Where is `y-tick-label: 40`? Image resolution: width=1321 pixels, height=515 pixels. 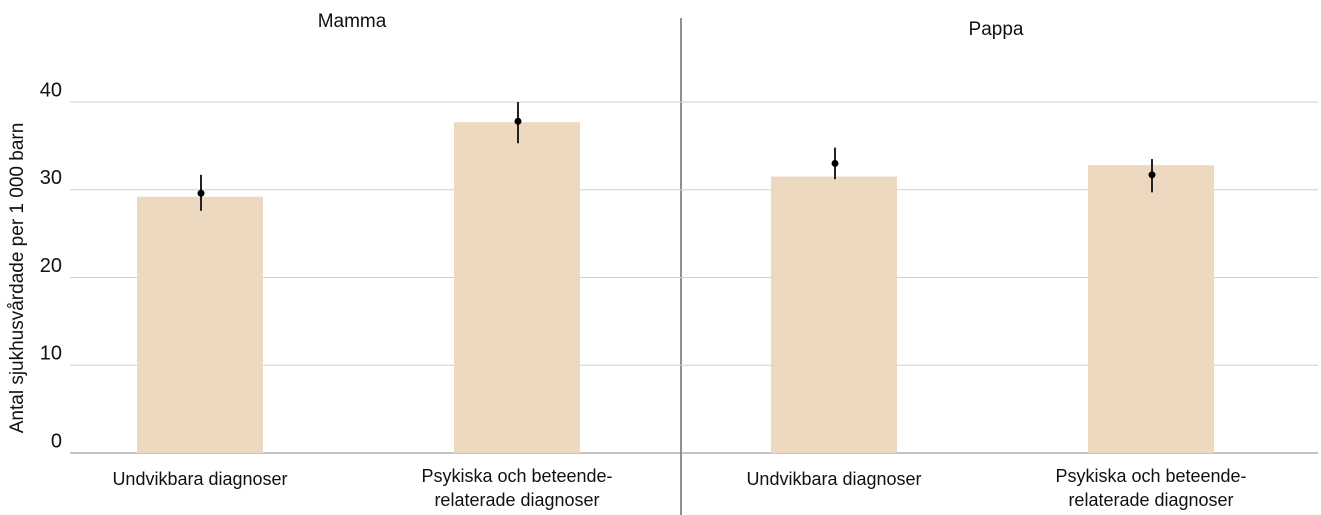 y-tick-label: 40 is located at coordinates (51, 90).